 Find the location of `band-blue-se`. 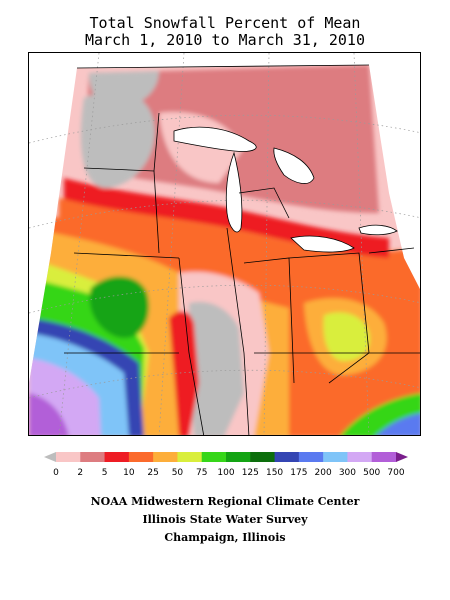

band-blue-se is located at coordinates (397, 424).